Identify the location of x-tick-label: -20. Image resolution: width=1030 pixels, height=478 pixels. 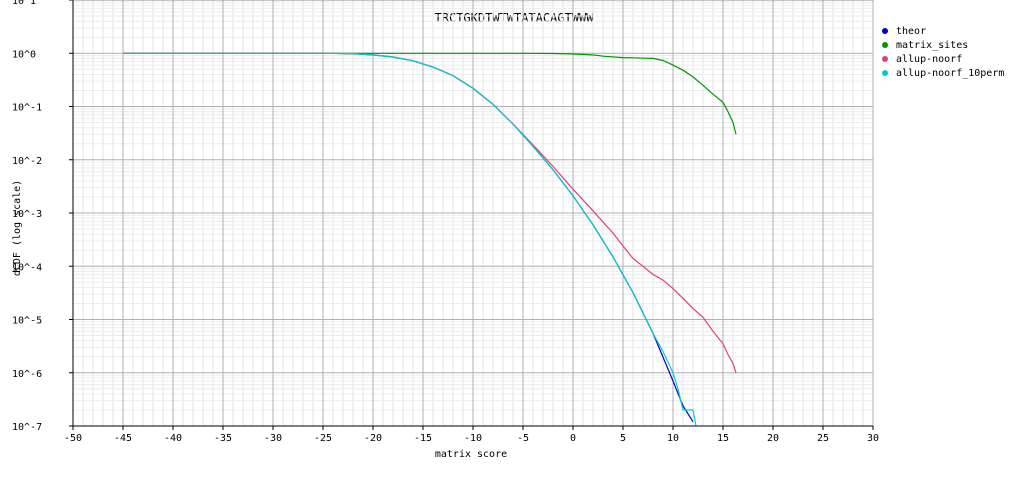
(373, 438).